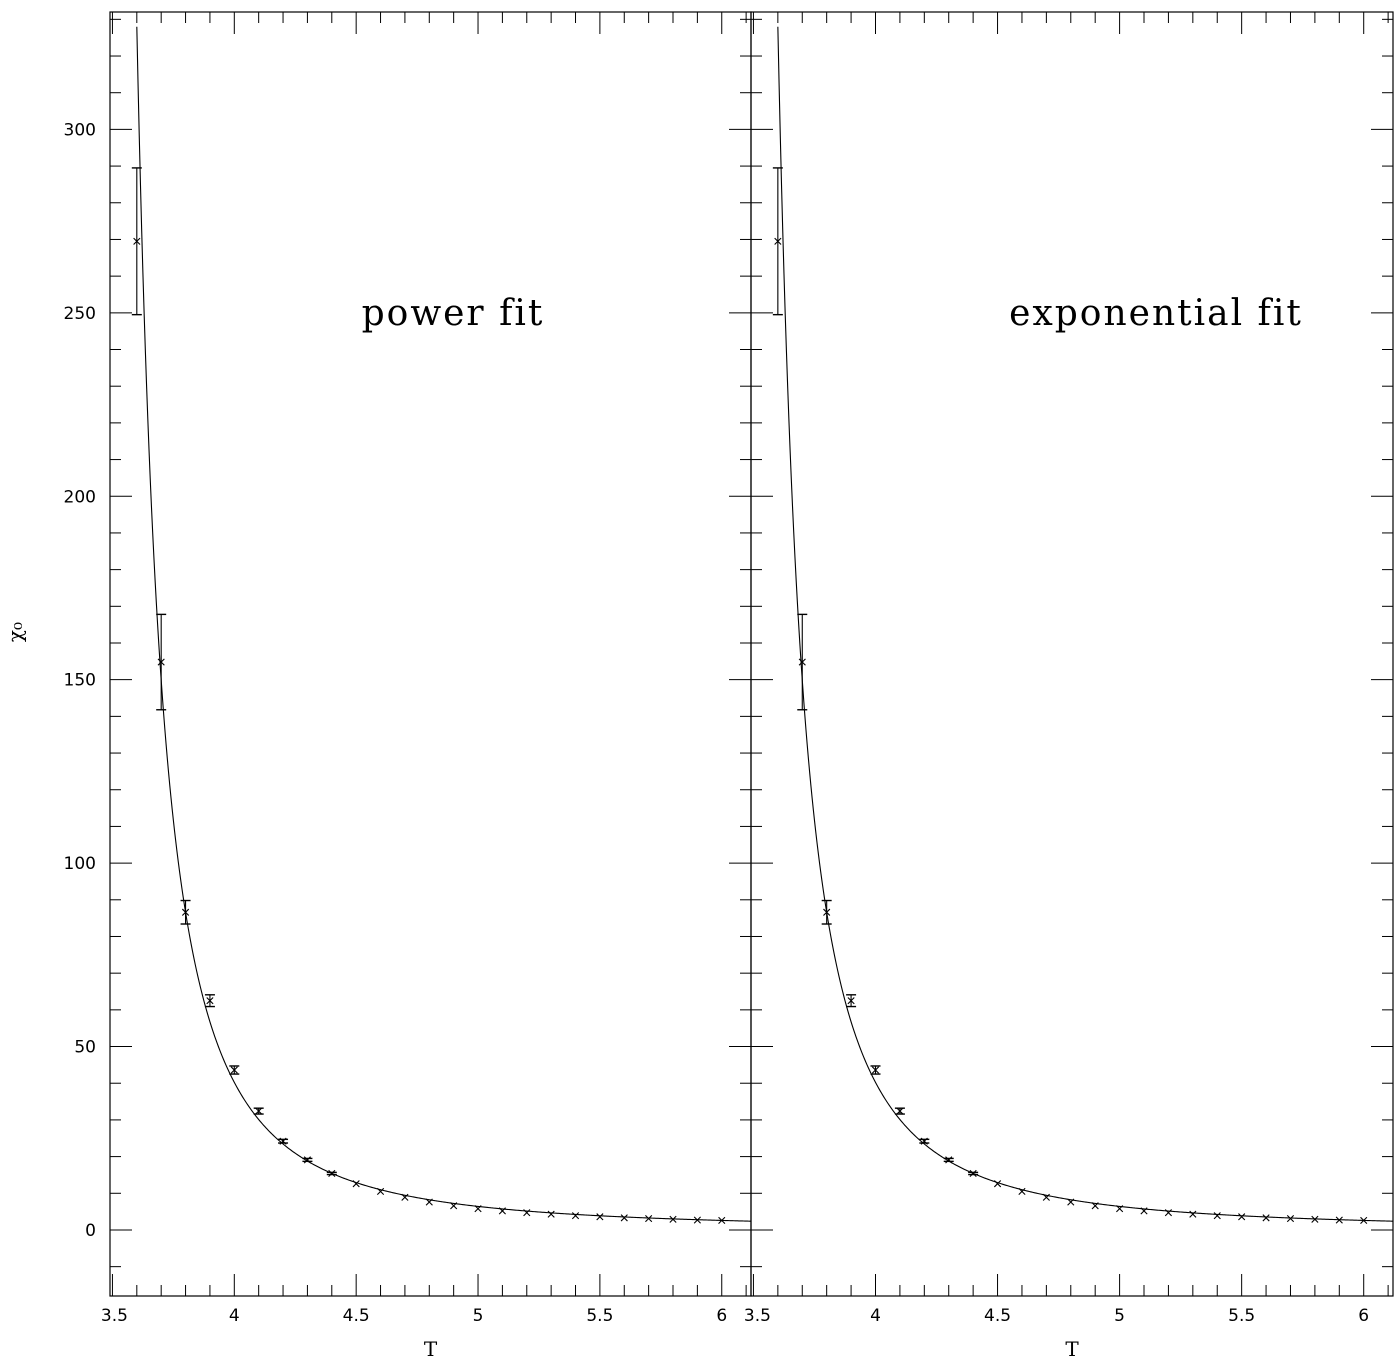 The image size is (1395, 1364). What do you see at coordinates (234, 1316) in the screenshot?
I see `left-x-tick-label: 4` at bounding box center [234, 1316].